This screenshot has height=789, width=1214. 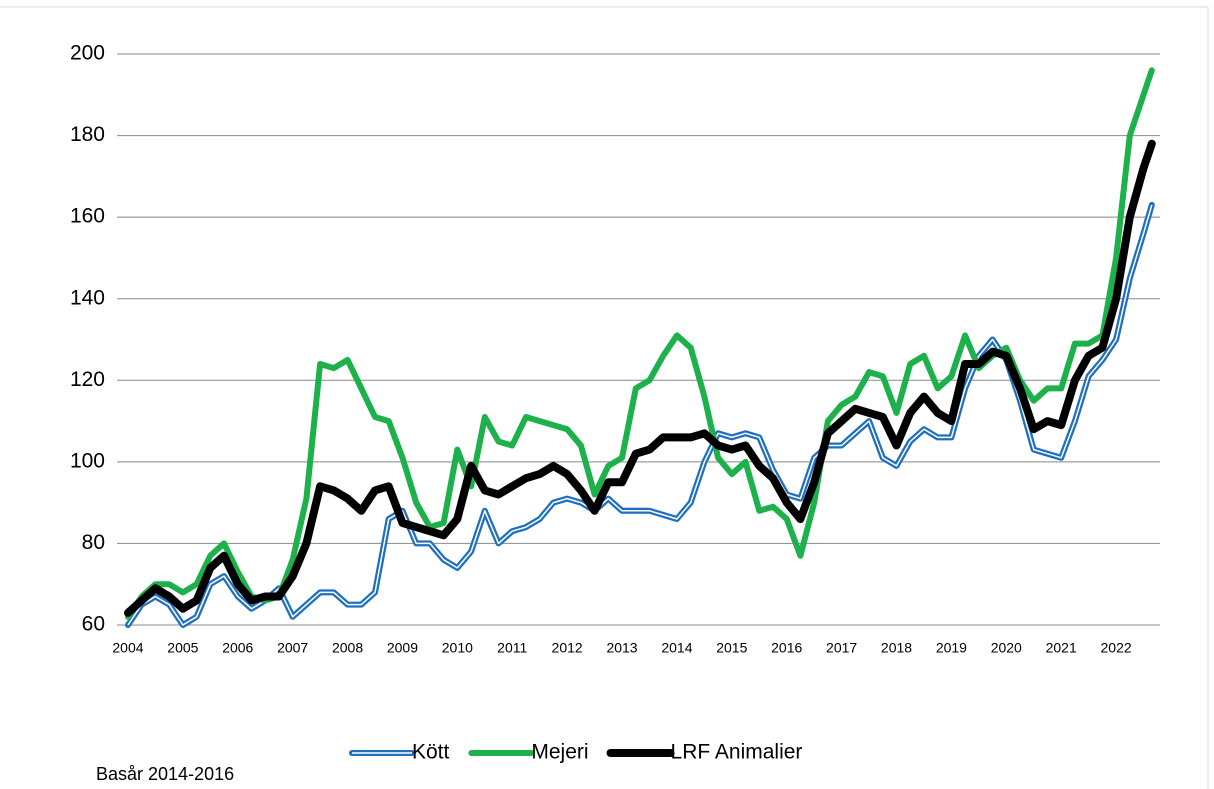 What do you see at coordinates (127, 648) in the screenshot?
I see `x-tick-label: 2004` at bounding box center [127, 648].